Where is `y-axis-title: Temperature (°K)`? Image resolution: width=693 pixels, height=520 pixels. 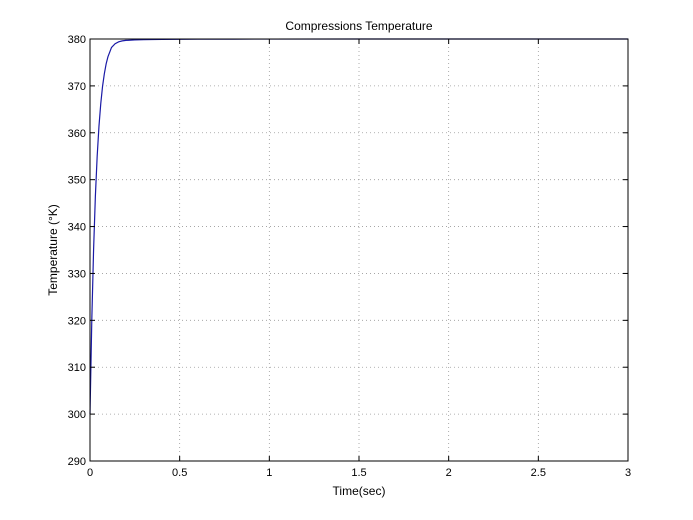 y-axis-title: Temperature (°K) is located at coordinates (53, 250).